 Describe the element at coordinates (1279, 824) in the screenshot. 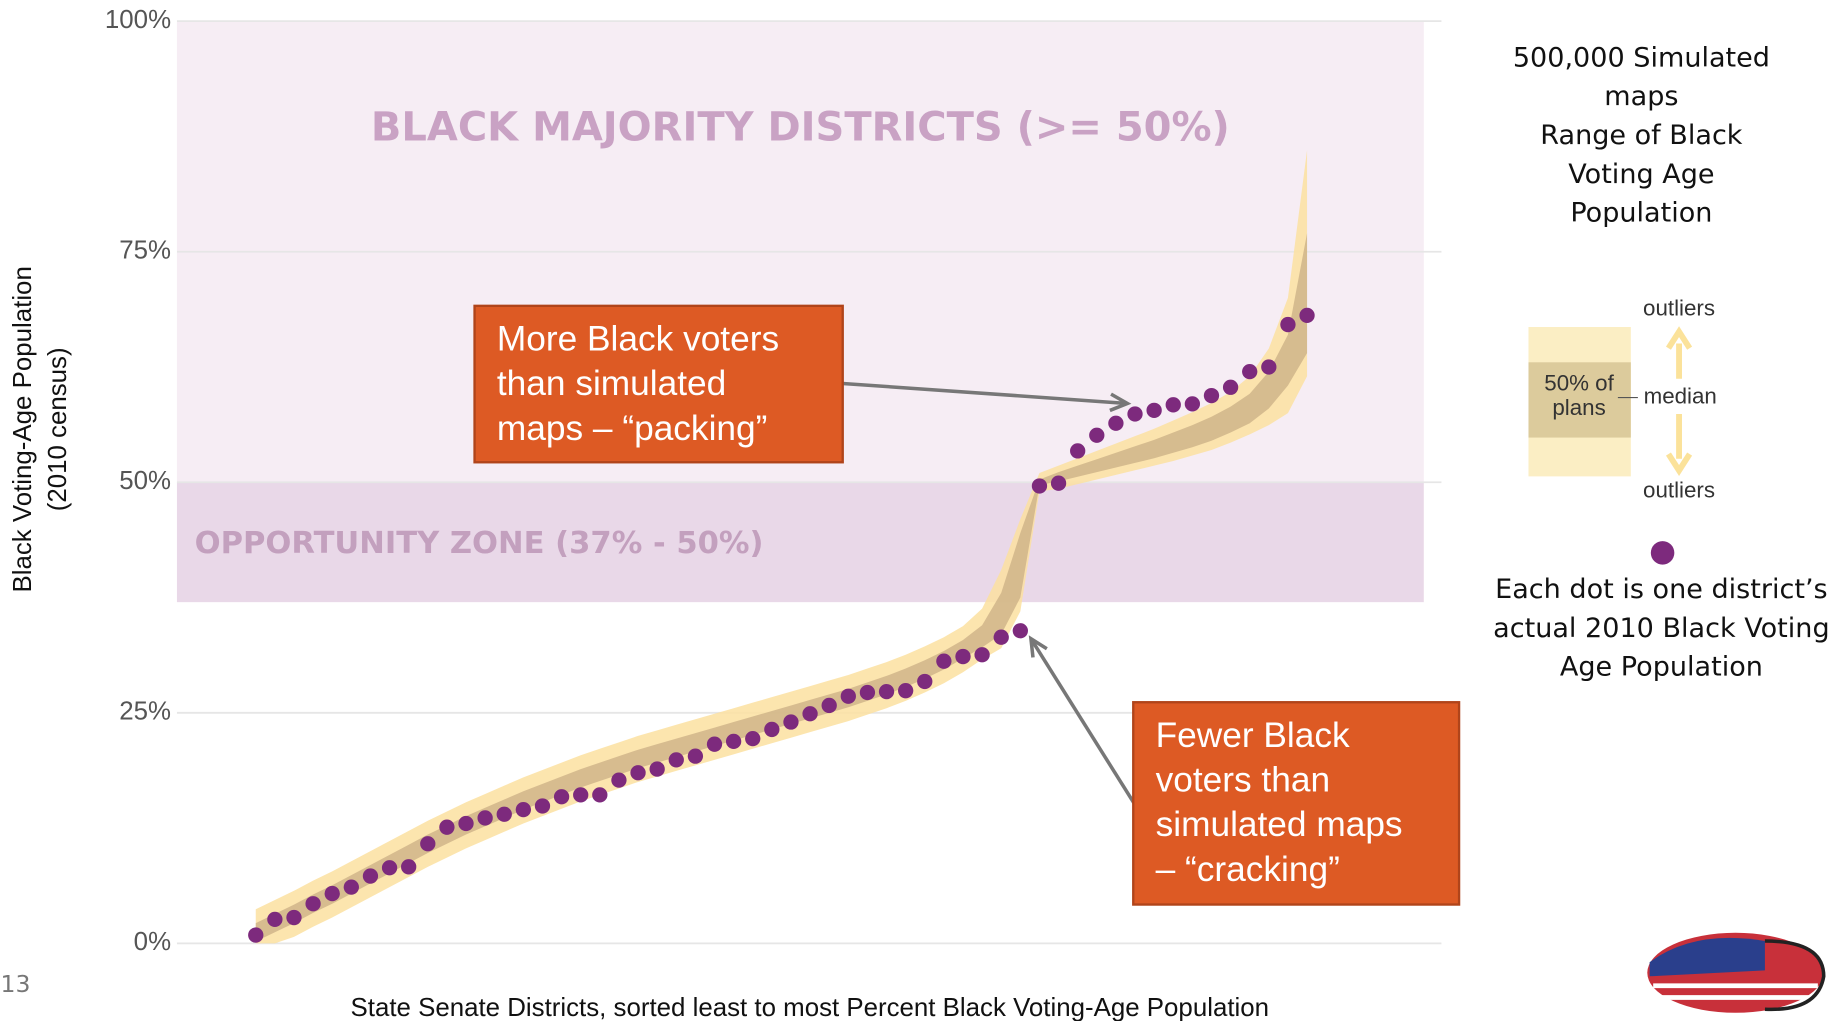

I see `annotation-text: simulated maps` at that location.